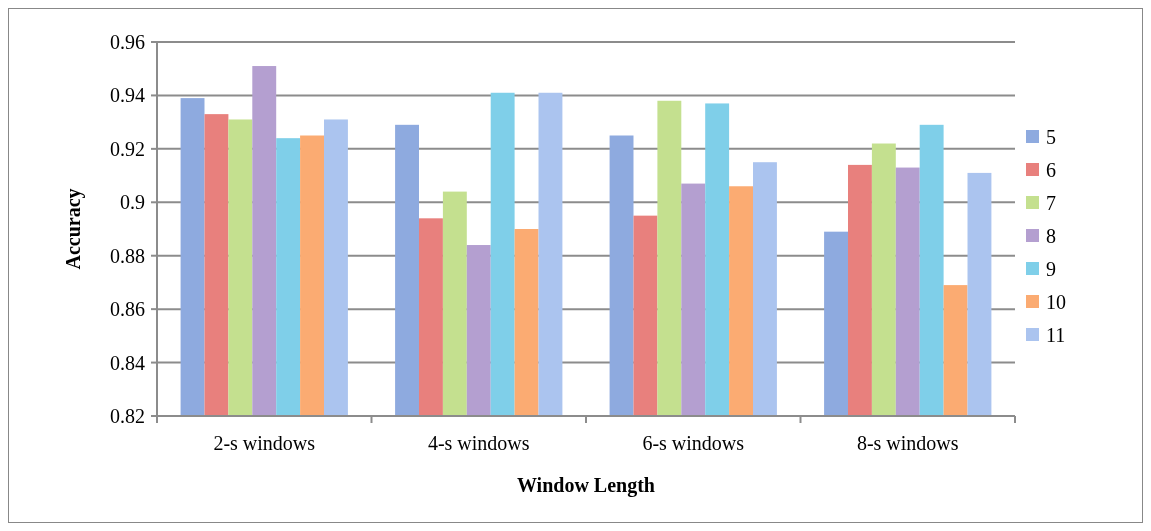 This screenshot has width=1151, height=531. I want to click on legend-label: 8, so click(1051, 236).